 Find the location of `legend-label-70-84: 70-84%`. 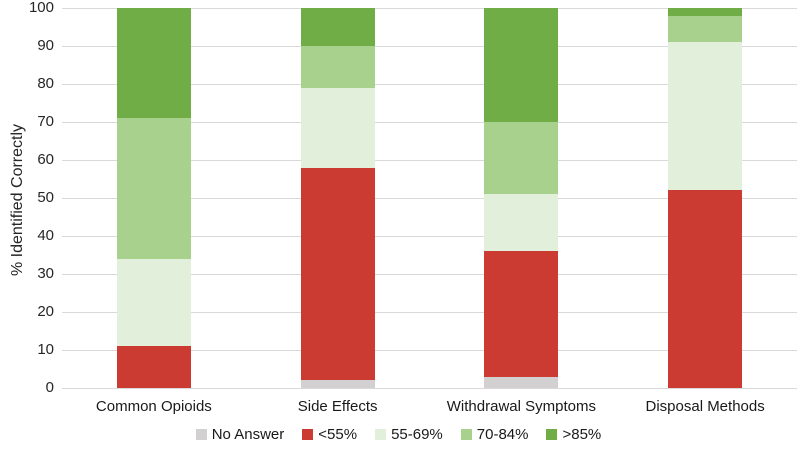

legend-label-70-84: 70-84% is located at coordinates (502, 434).